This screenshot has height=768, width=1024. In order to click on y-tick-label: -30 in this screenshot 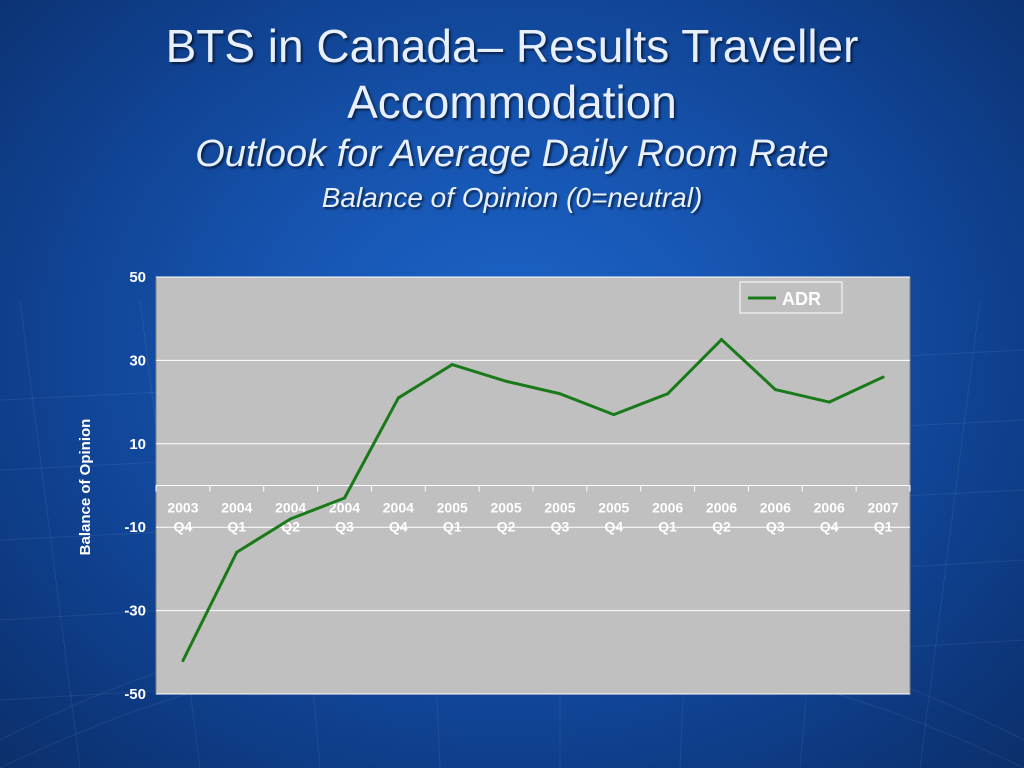, I will do `click(135, 611)`.